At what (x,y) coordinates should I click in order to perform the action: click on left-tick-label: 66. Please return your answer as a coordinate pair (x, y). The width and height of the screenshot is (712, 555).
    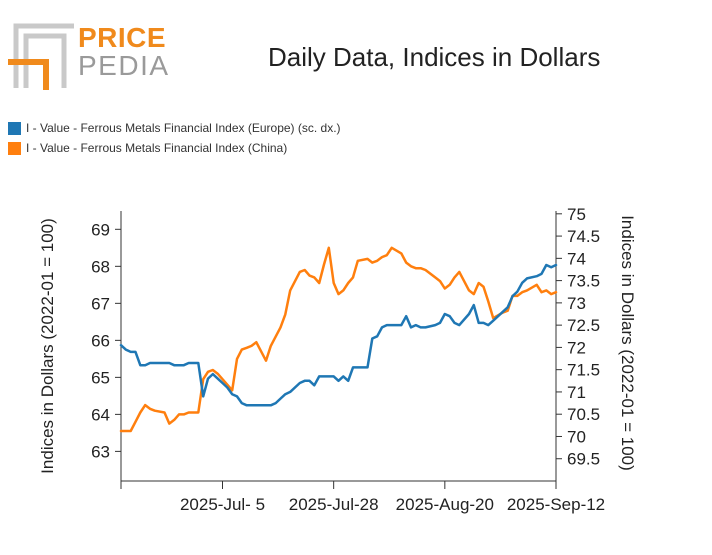
    Looking at the image, I should click on (100, 340).